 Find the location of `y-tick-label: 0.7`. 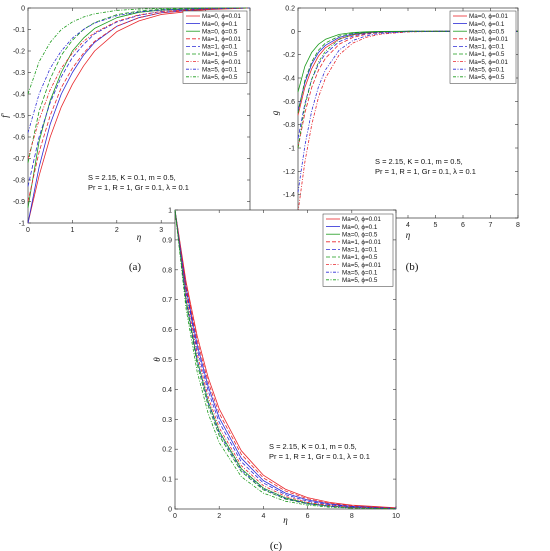

y-tick-label: 0.7 is located at coordinates (167, 300).